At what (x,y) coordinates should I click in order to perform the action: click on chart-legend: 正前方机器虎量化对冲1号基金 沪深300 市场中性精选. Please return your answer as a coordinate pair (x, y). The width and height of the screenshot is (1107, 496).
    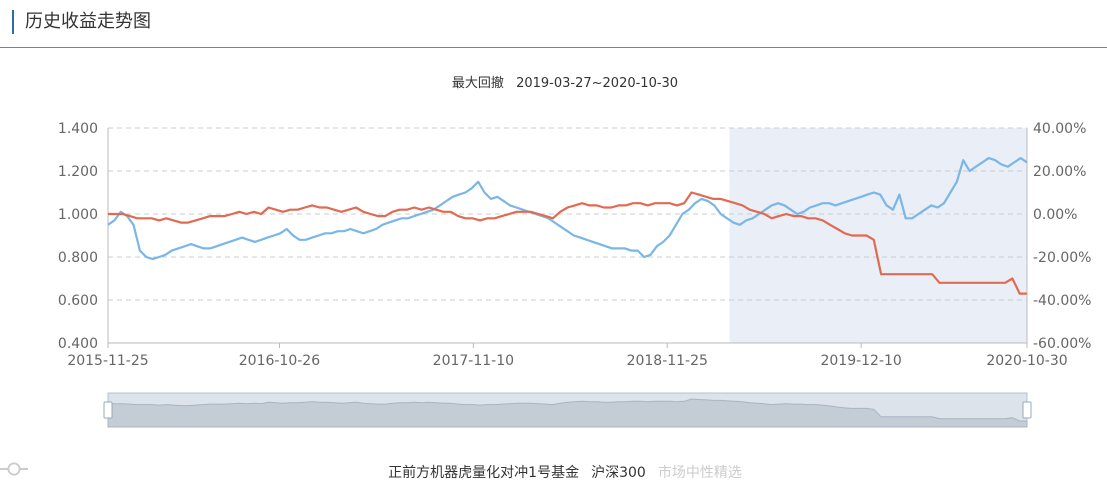
    Looking at the image, I should click on (553, 473).